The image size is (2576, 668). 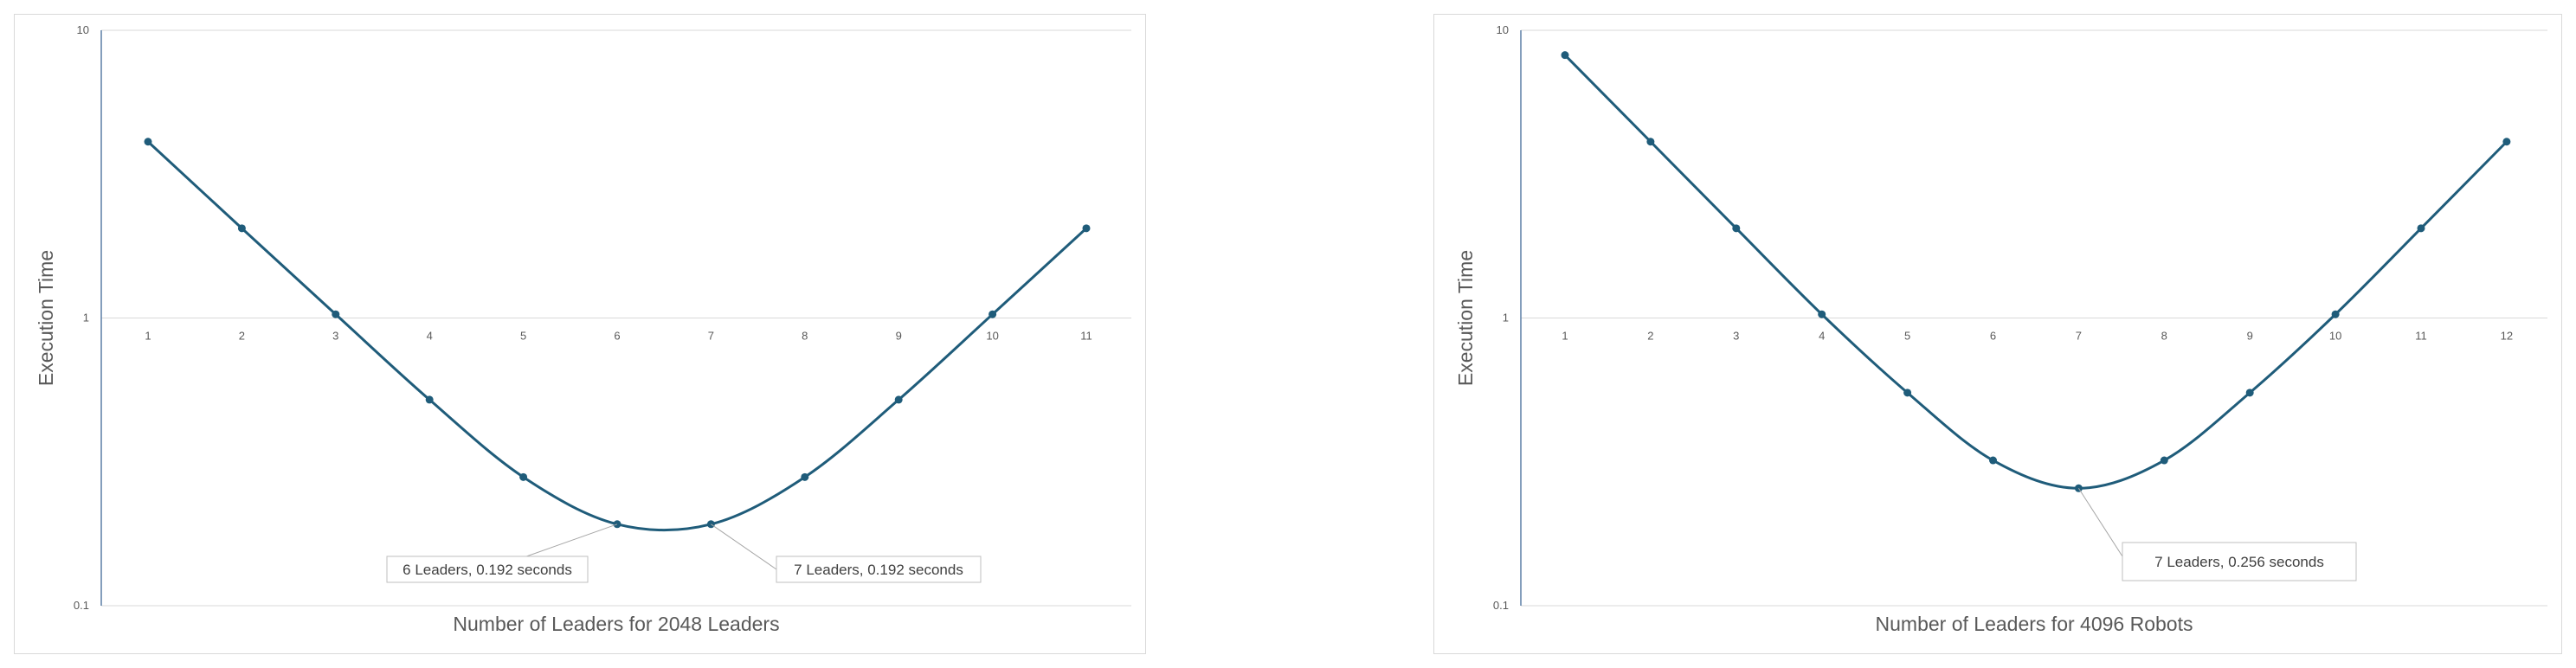 I want to click on callout-label: 7 Leaders, 0.256 seconds, so click(x=2239, y=562).